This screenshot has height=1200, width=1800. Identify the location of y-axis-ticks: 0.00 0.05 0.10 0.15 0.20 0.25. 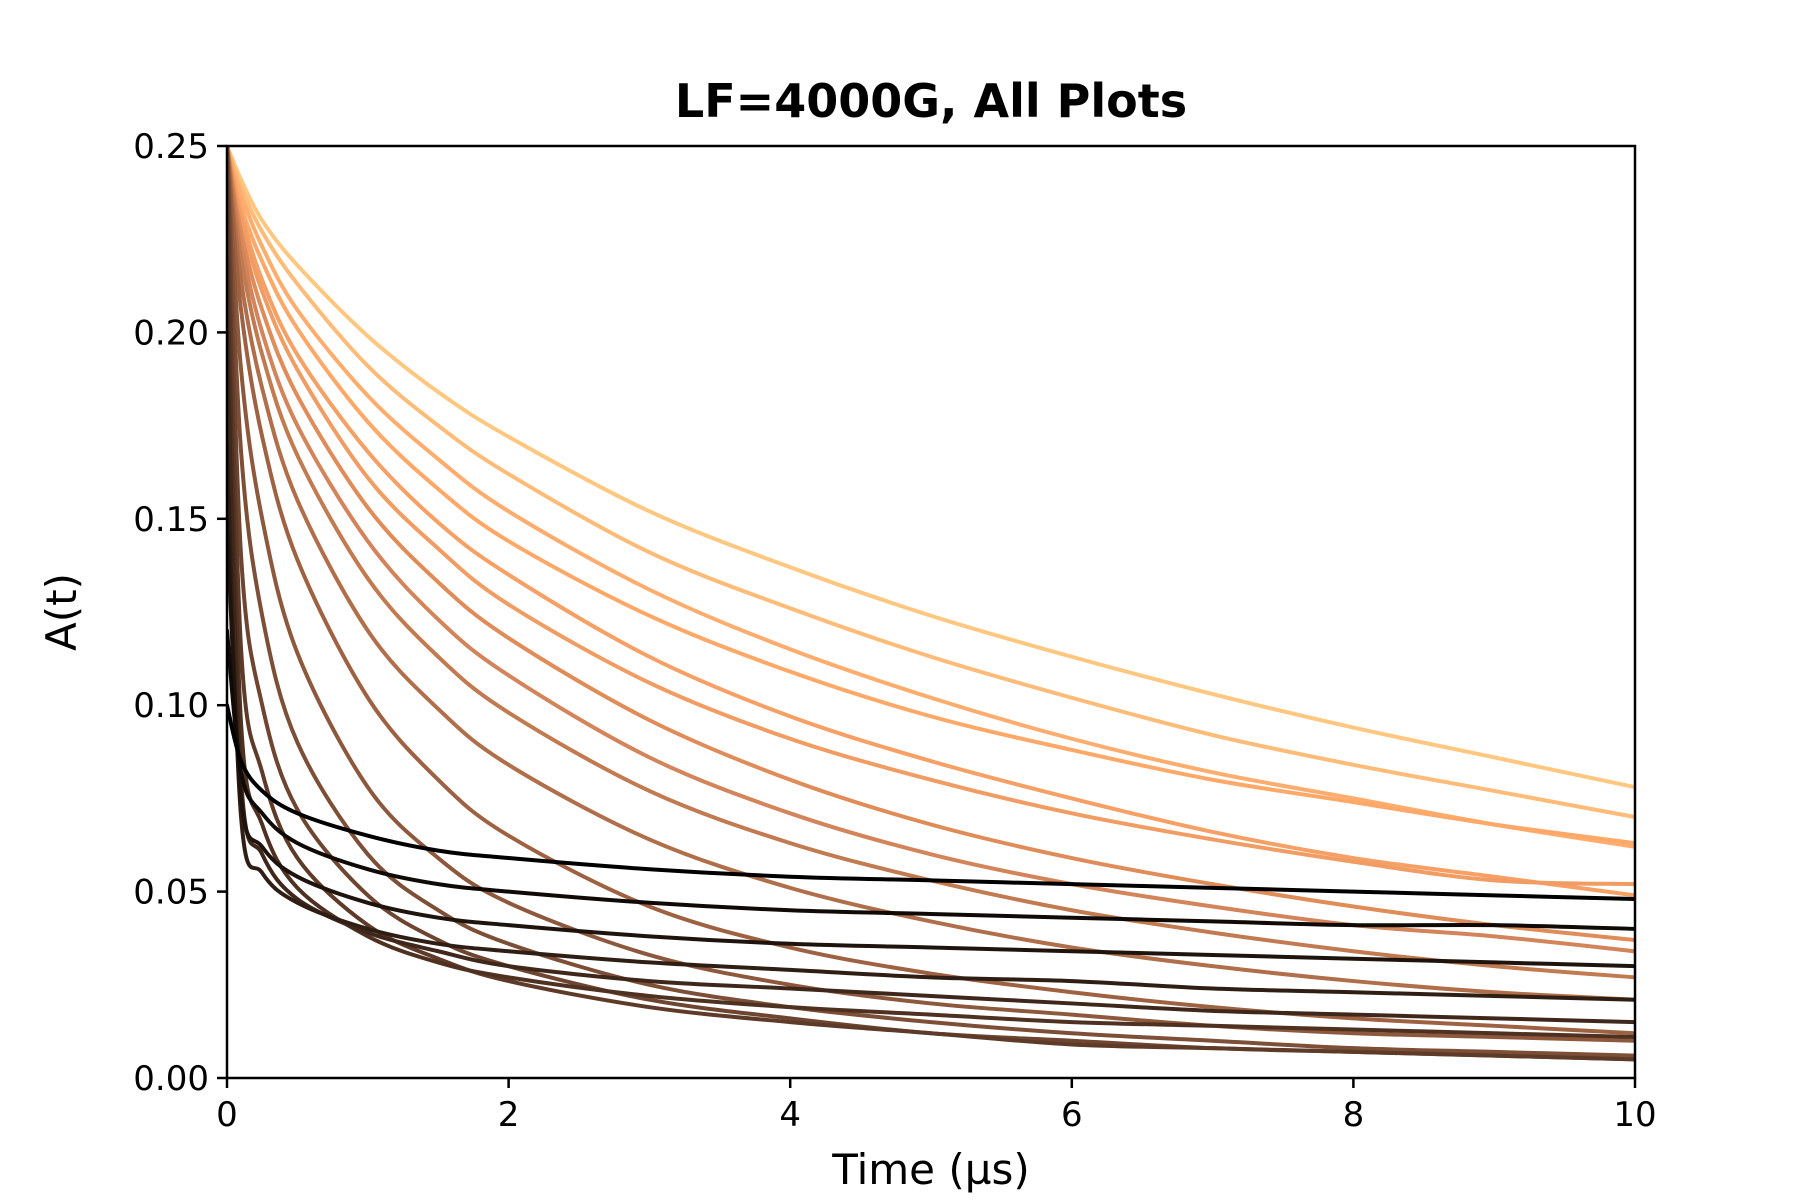
(180, 613).